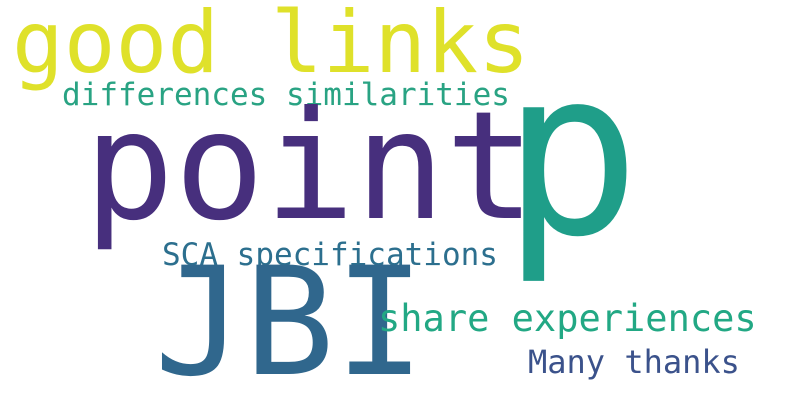  Describe the element at coordinates (289, 318) in the screenshot. I see `word-jbi: JBI` at that location.